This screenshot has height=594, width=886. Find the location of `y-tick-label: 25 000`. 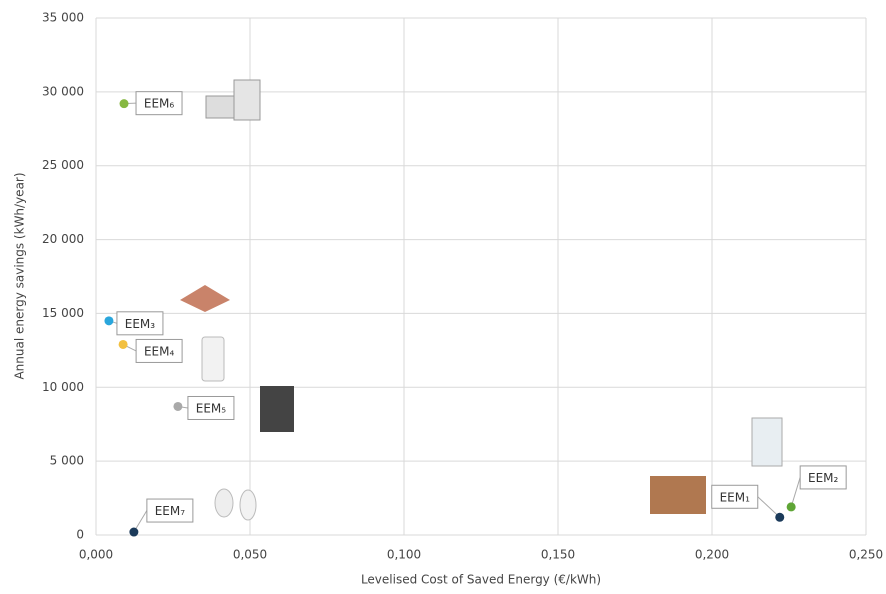

y-tick-label: 25 000 is located at coordinates (63, 165).